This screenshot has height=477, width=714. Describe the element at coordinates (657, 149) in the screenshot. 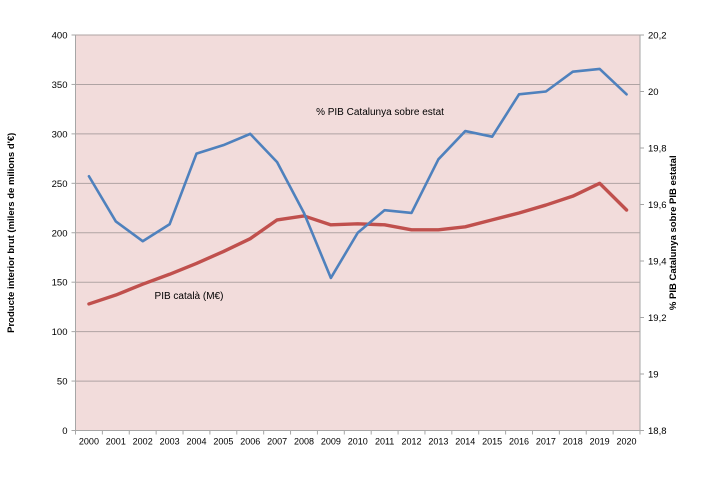

I see `right-axis-tick-label: 19,8` at that location.